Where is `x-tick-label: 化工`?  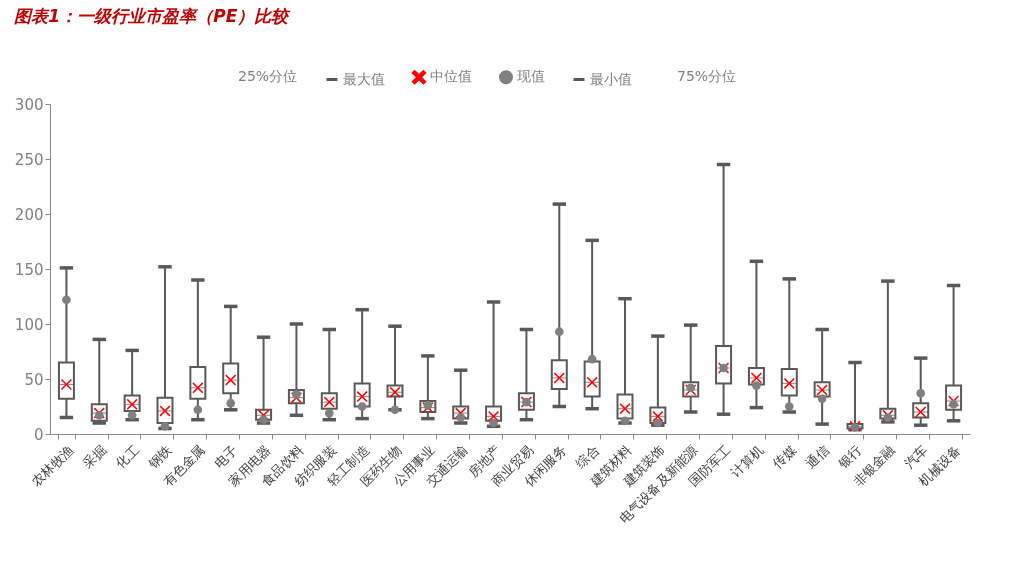 x-tick-label: 化工 is located at coordinates (127, 457).